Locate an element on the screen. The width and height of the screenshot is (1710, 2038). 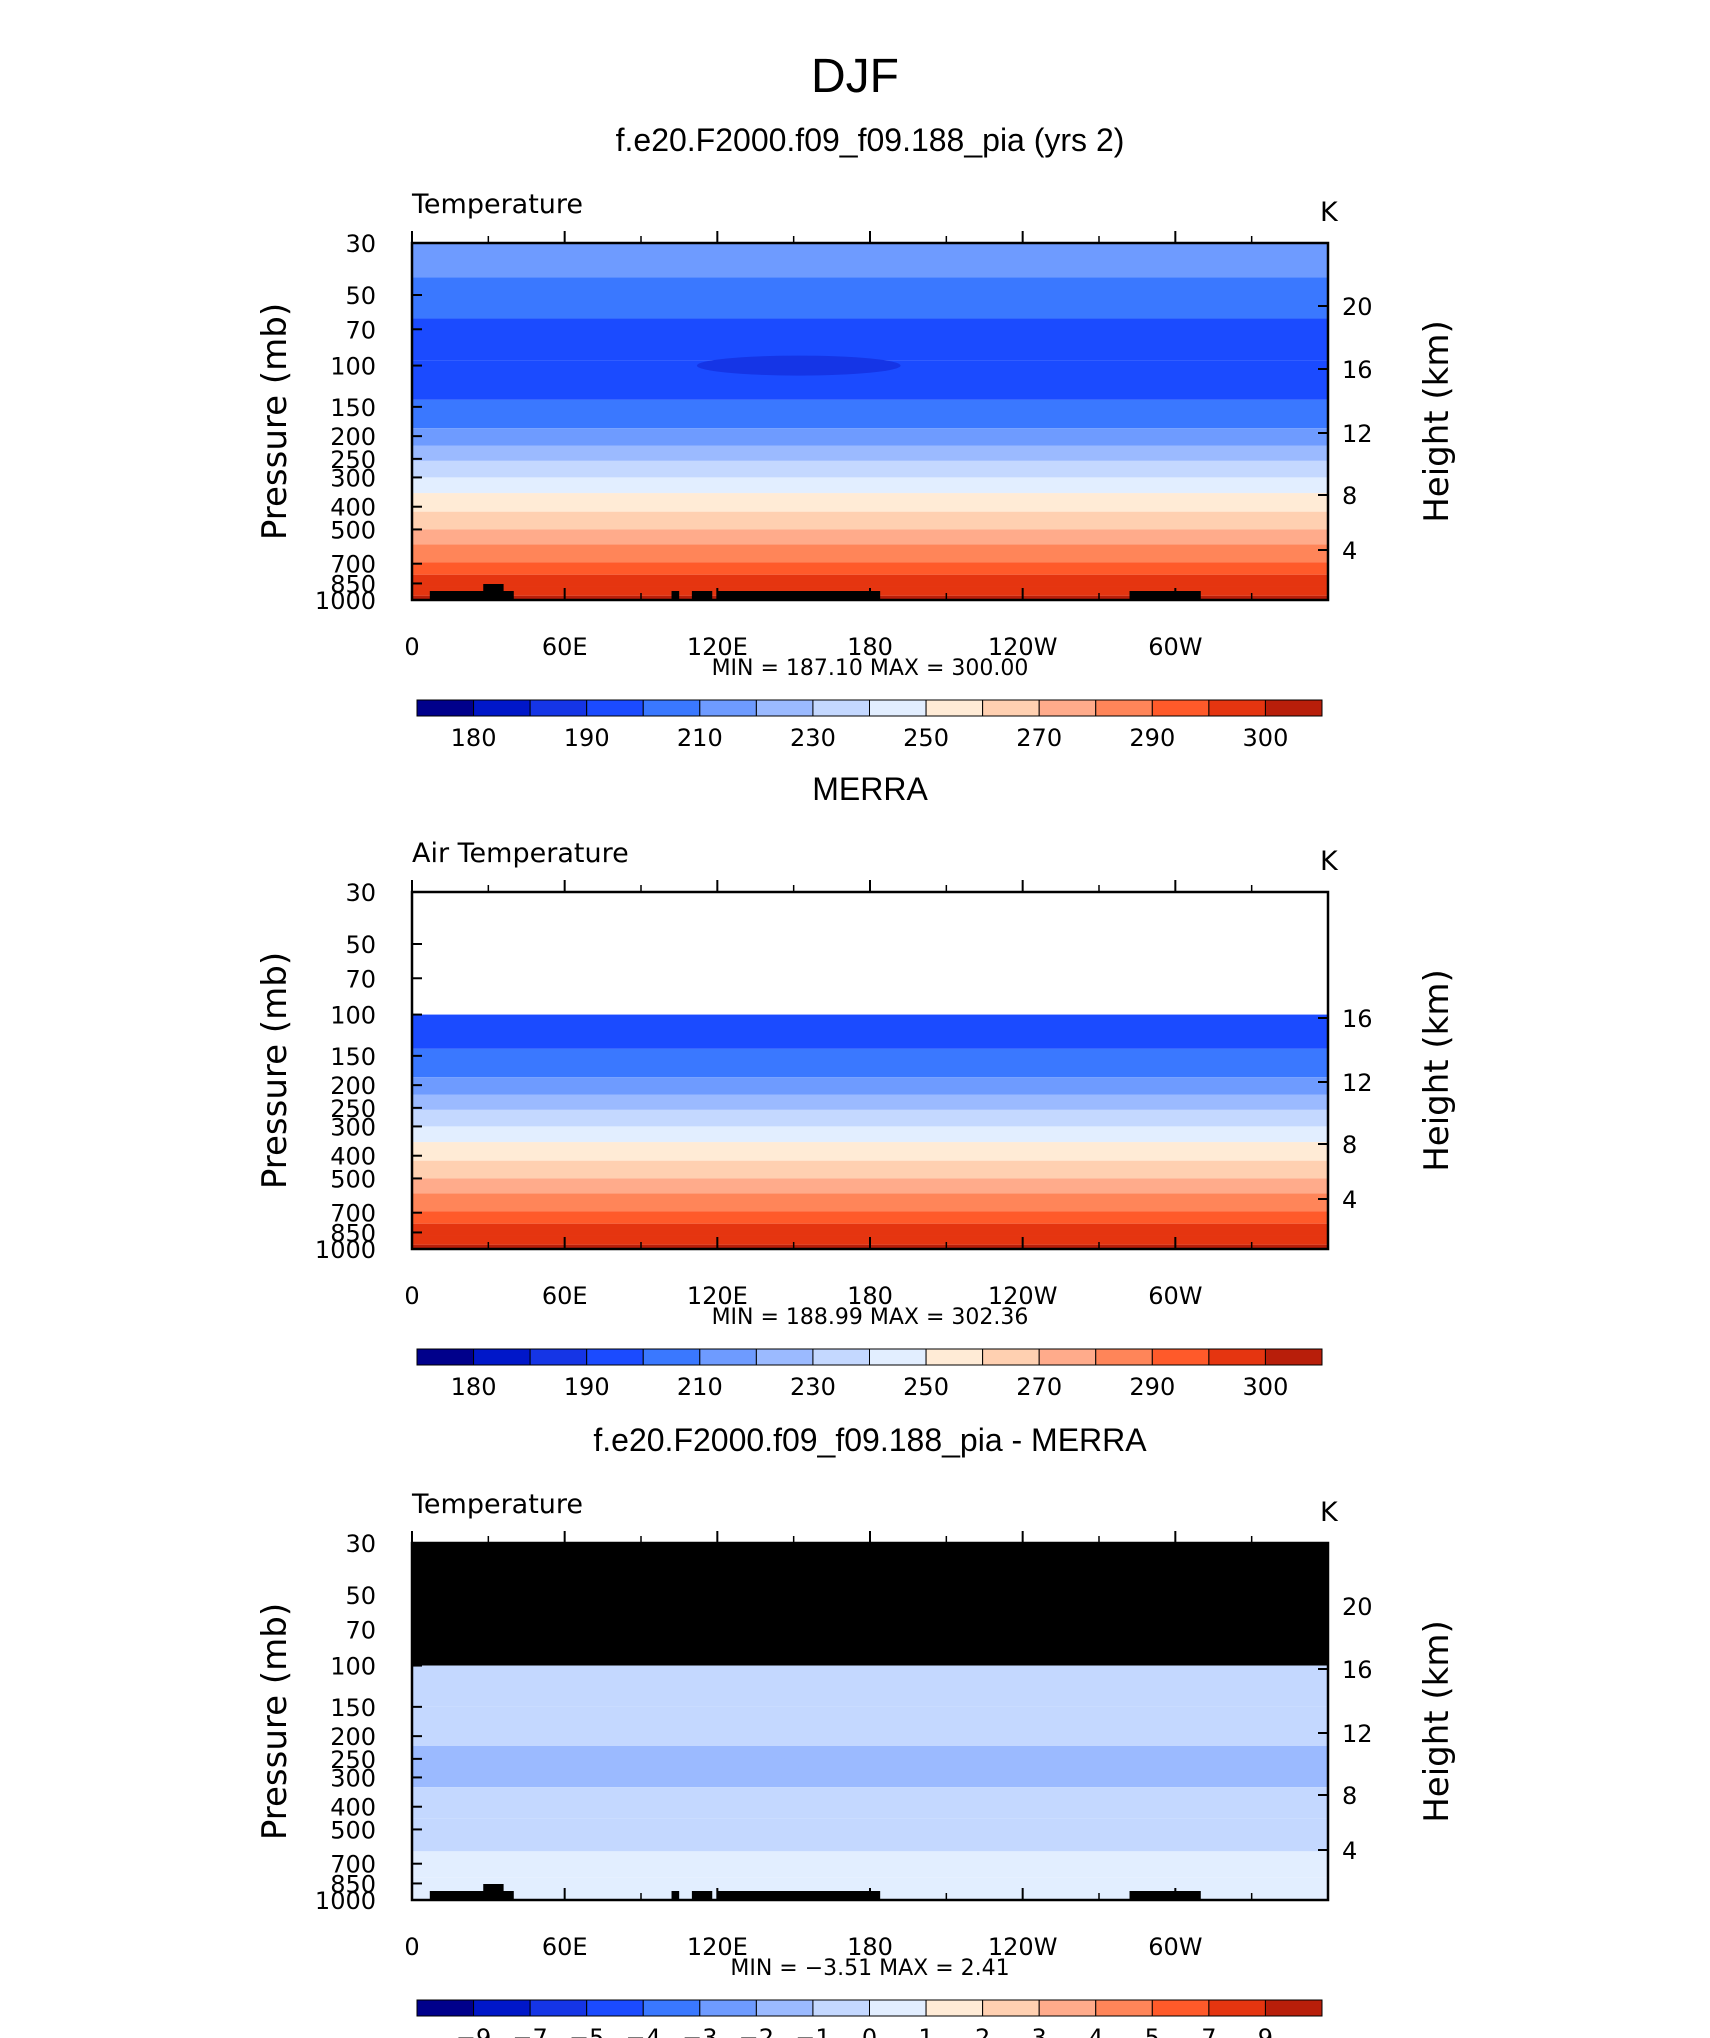
min-max-stats: MIN = −3.51 MAX = 2.41 is located at coordinates (869, 1968).